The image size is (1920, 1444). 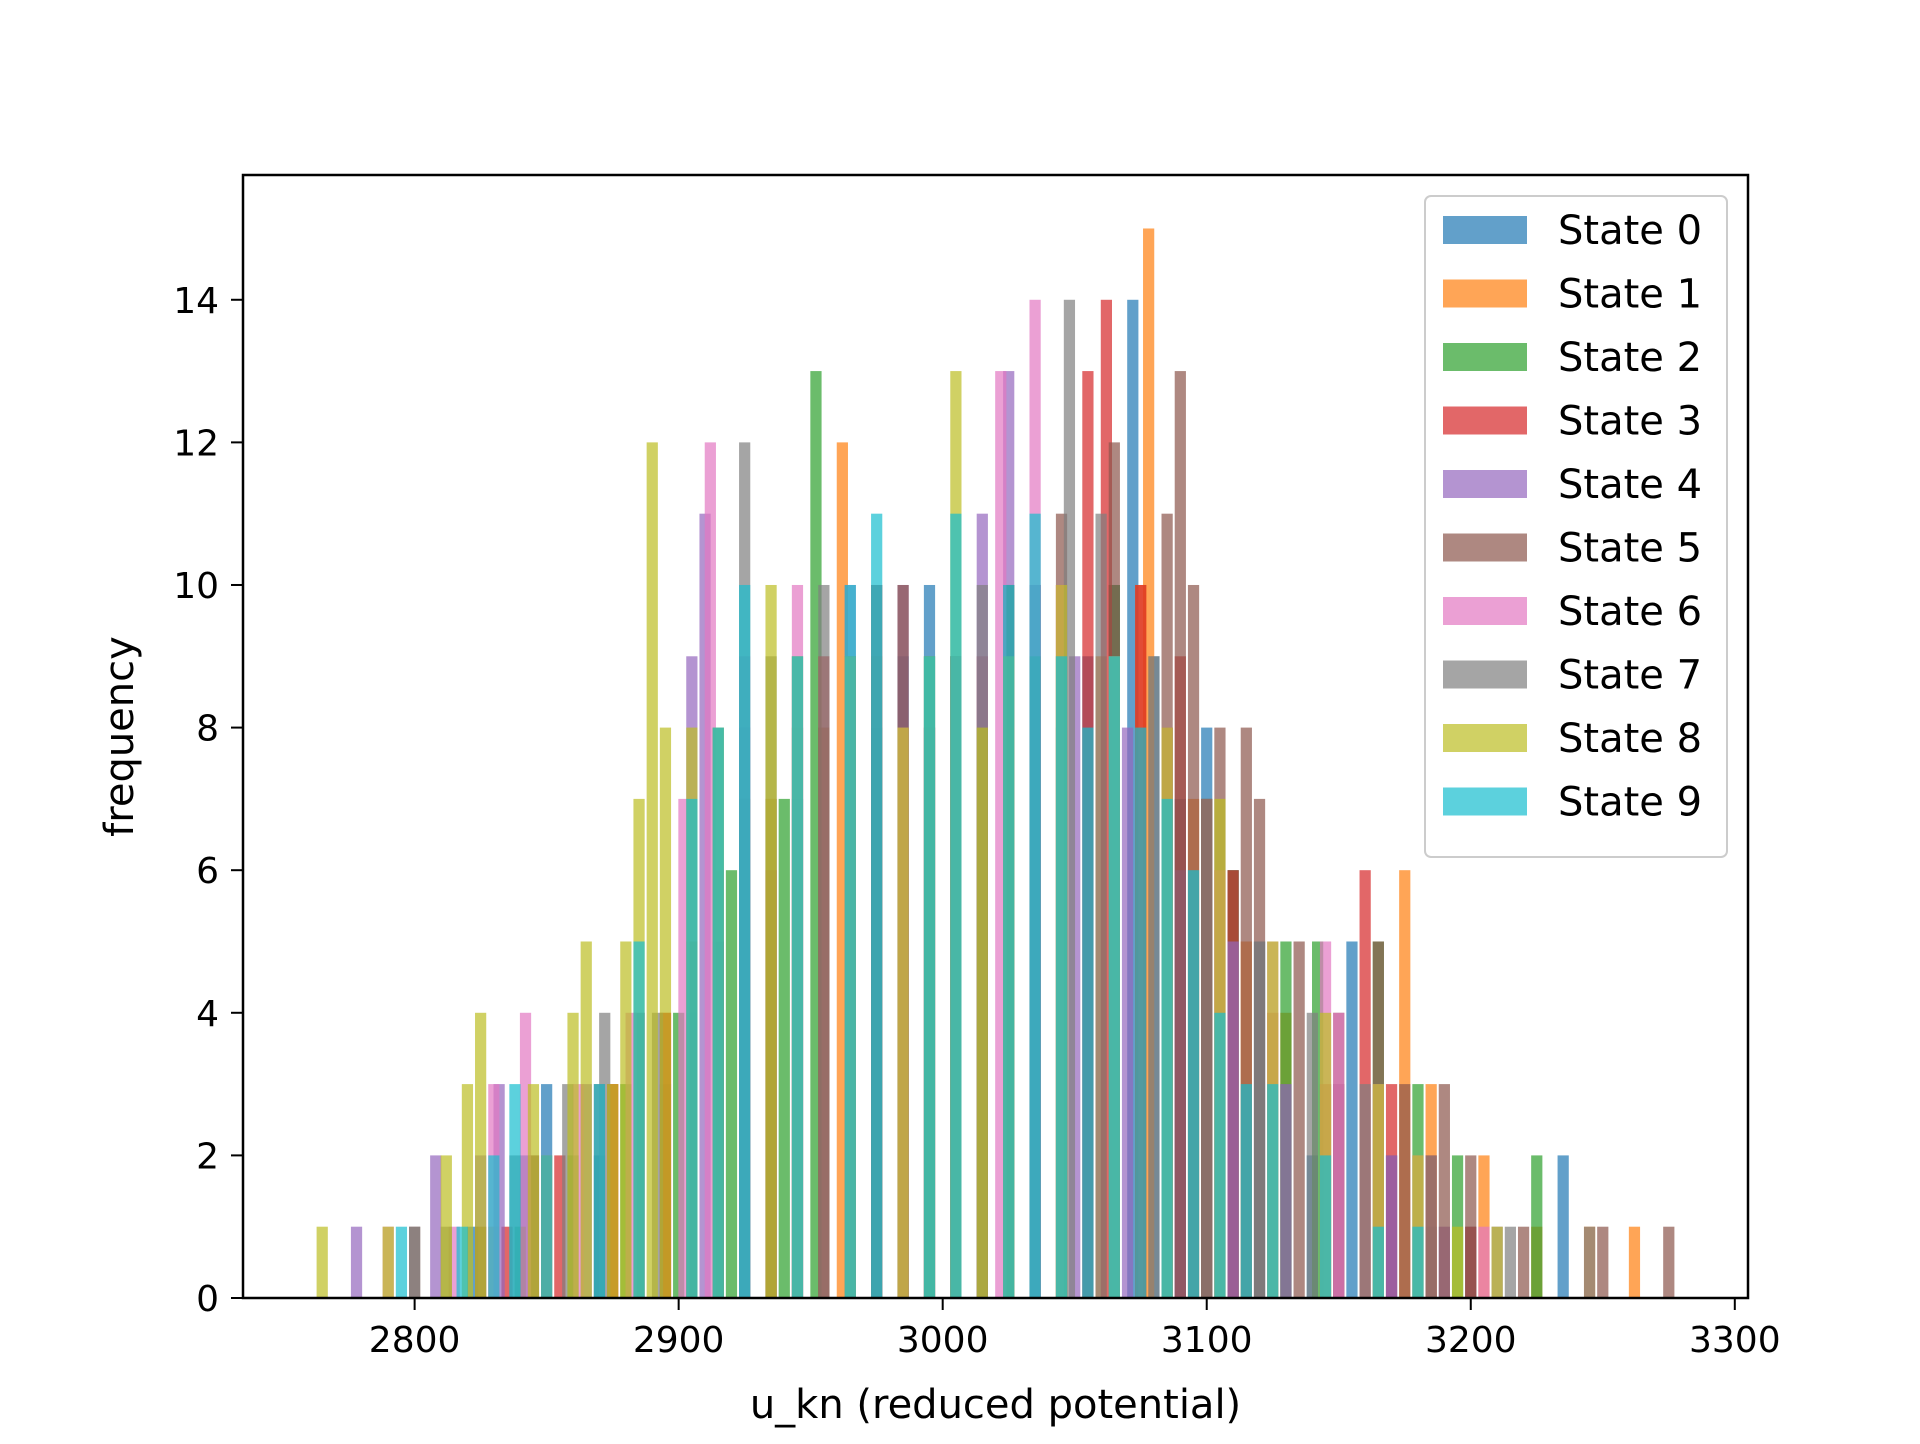 What do you see at coordinates (208, 800) in the screenshot?
I see `y-axis: 0 2 4 6 8 10 12 14` at bounding box center [208, 800].